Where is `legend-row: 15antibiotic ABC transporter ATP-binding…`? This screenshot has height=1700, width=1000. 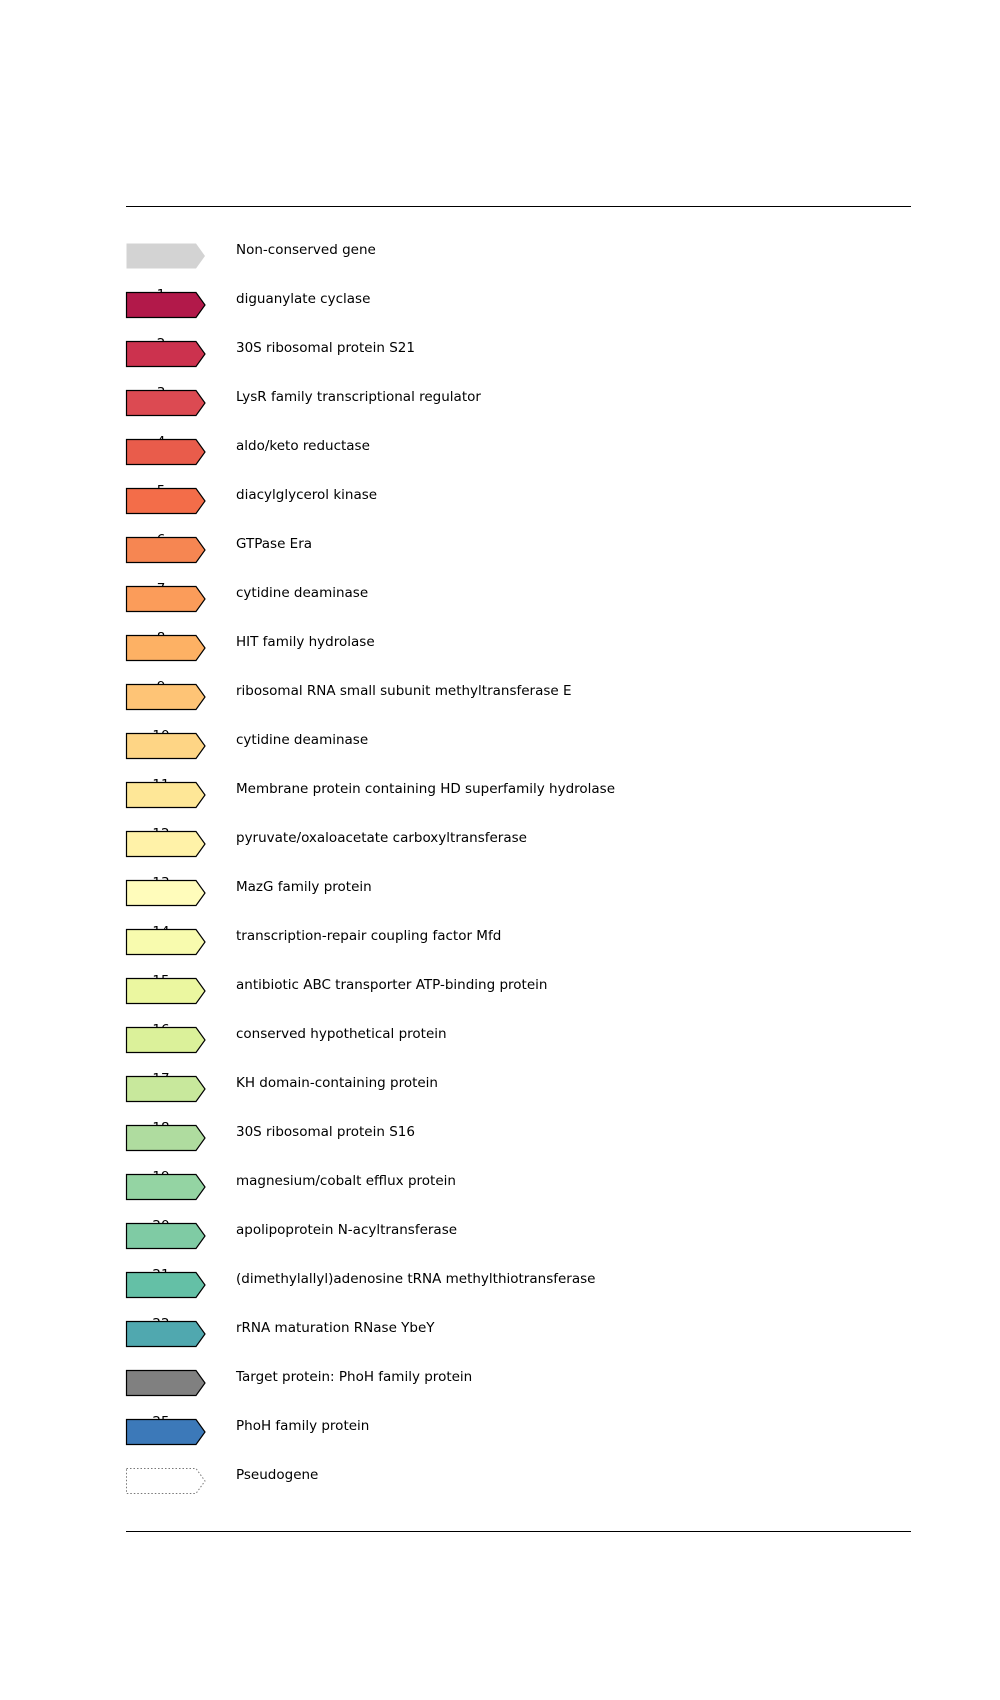 legend-row: 15antibiotic ABC transporter ATP-binding… is located at coordinates (500, 1006).